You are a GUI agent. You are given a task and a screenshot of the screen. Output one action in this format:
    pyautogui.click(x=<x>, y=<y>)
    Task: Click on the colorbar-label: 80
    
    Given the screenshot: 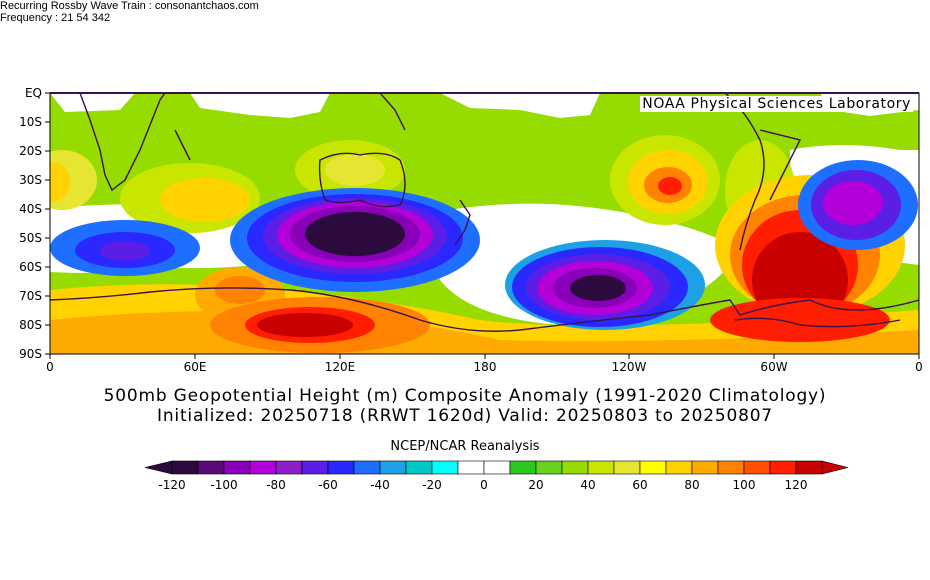 What is the action you would take?
    pyautogui.click(x=692, y=485)
    